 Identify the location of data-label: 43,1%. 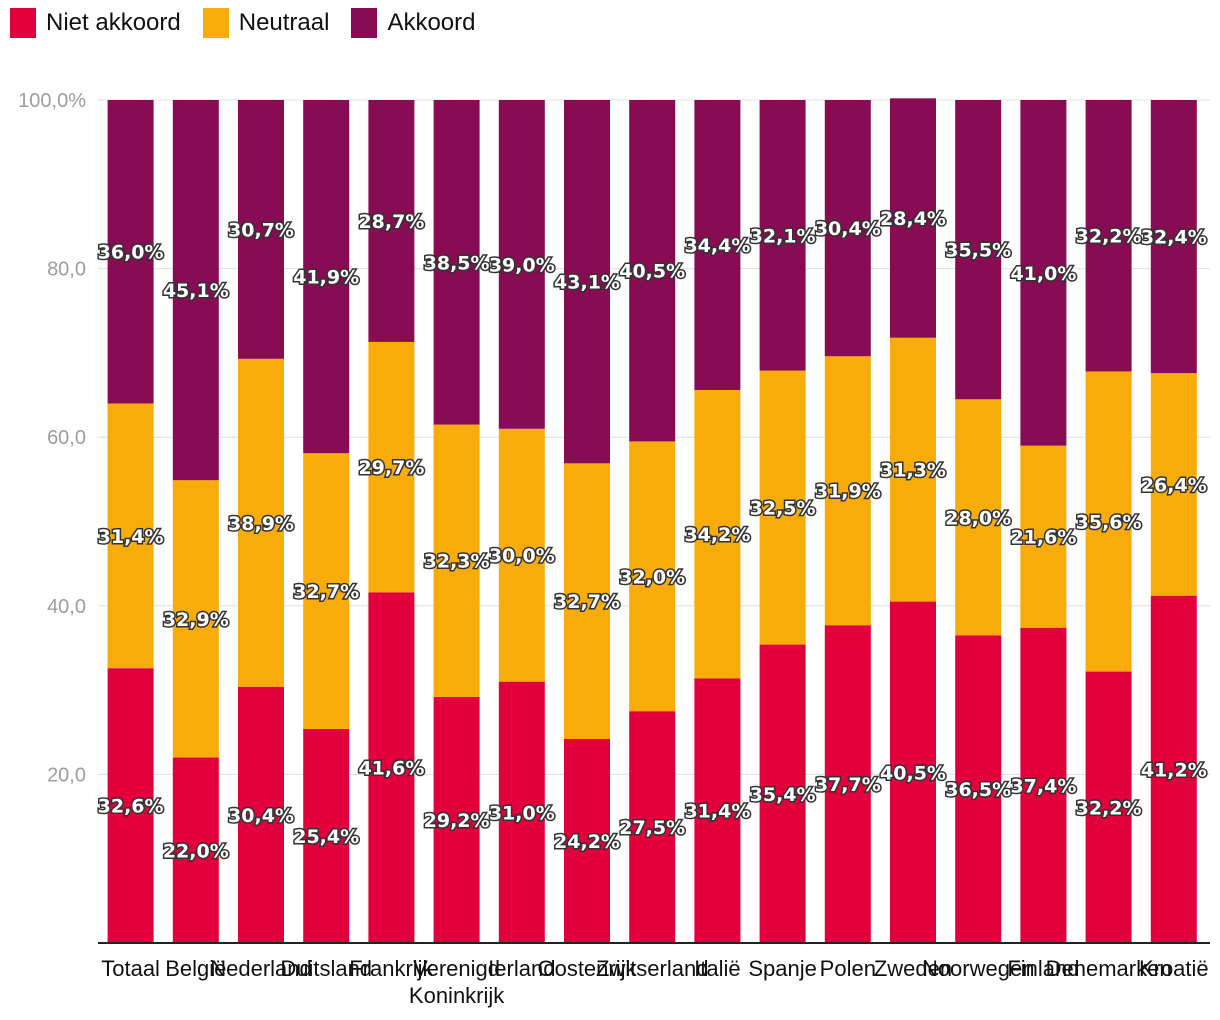
(587, 283).